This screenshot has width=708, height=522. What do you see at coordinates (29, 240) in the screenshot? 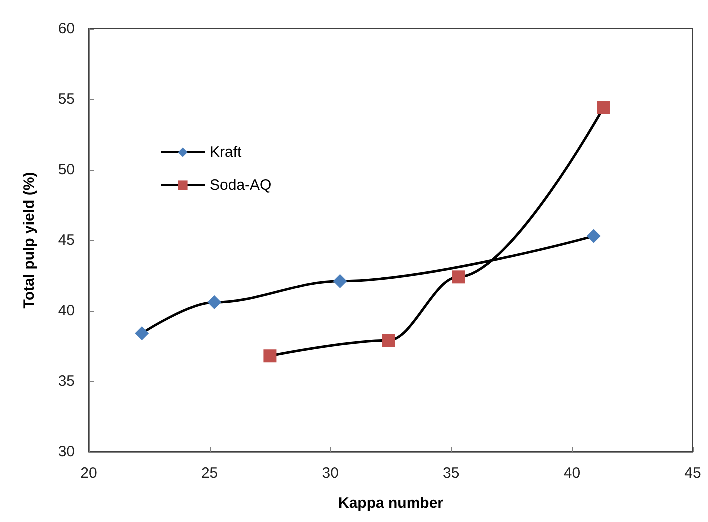
I see `y-axis-title: Total pulp yield (%)` at bounding box center [29, 240].